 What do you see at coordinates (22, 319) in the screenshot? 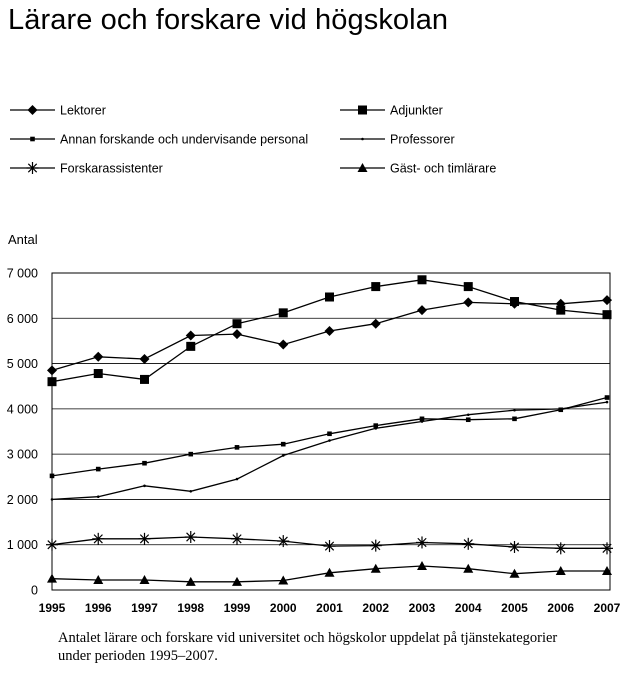
I see `y-tick-label: 6 000` at bounding box center [22, 319].